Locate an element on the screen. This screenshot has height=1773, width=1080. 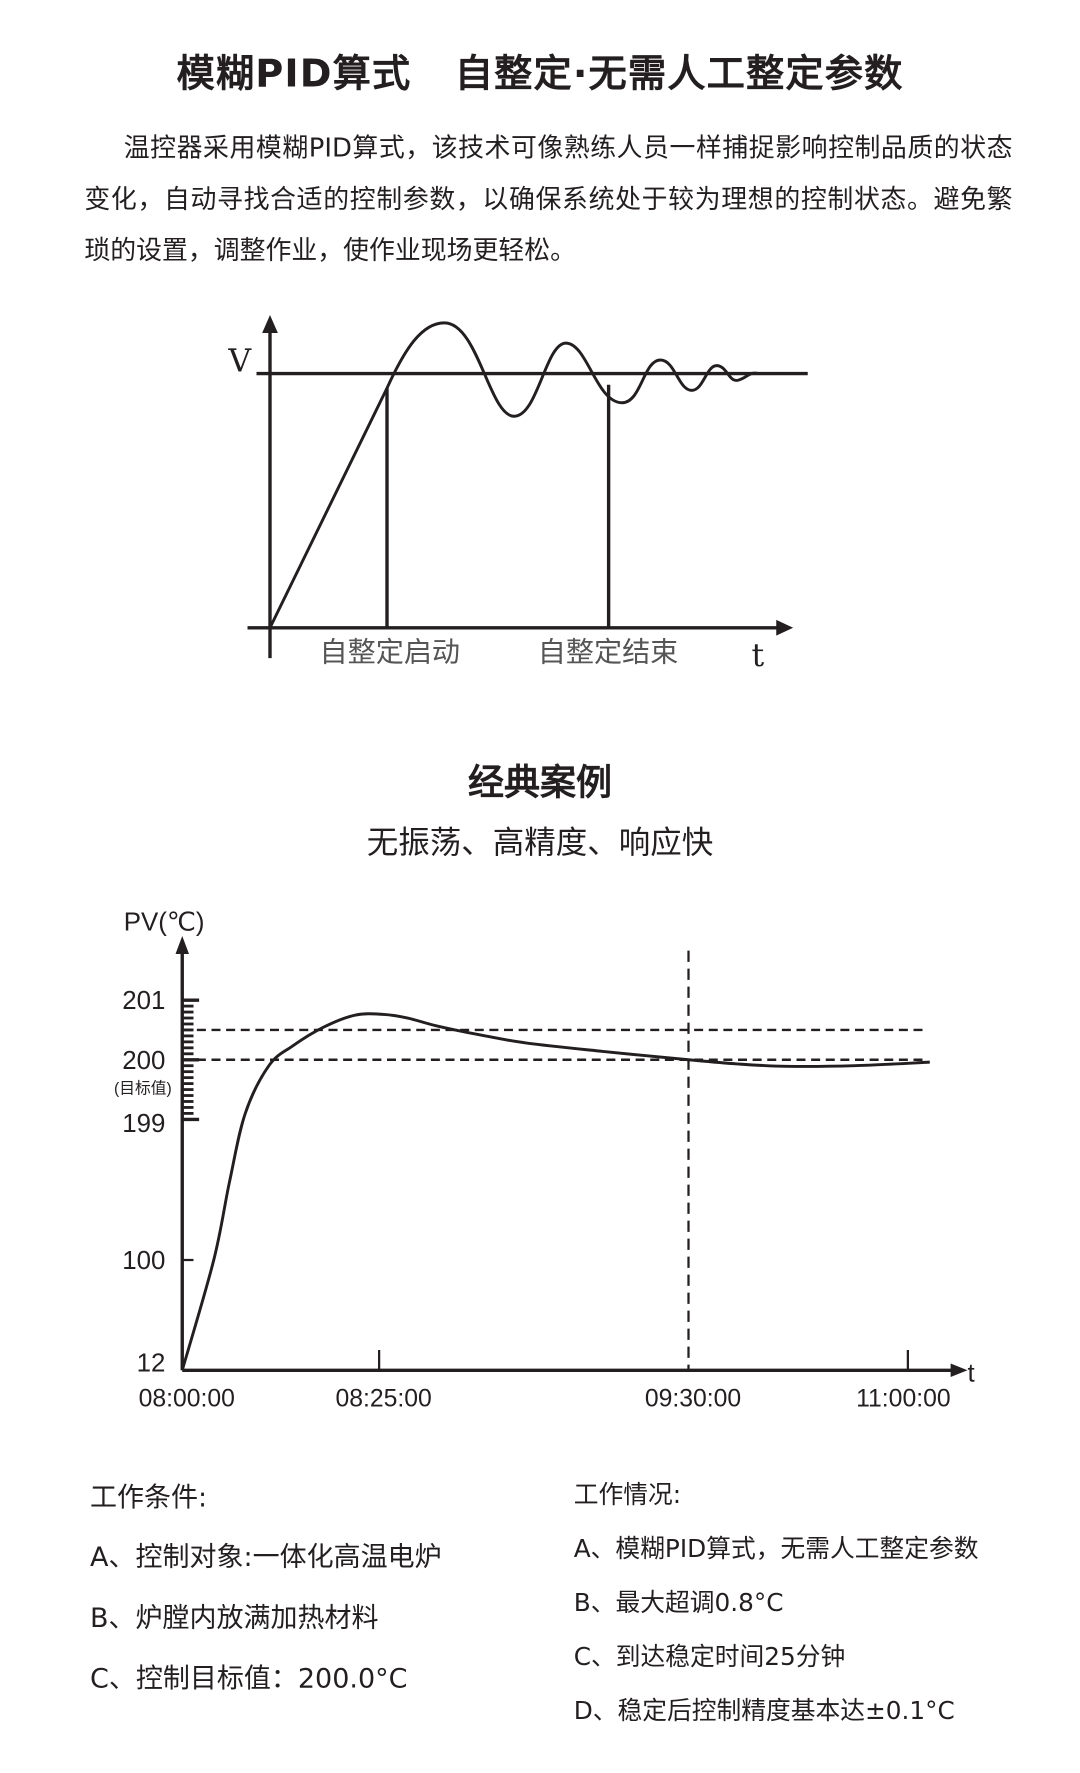
y-tick-label: 201 is located at coordinates (143, 1001).